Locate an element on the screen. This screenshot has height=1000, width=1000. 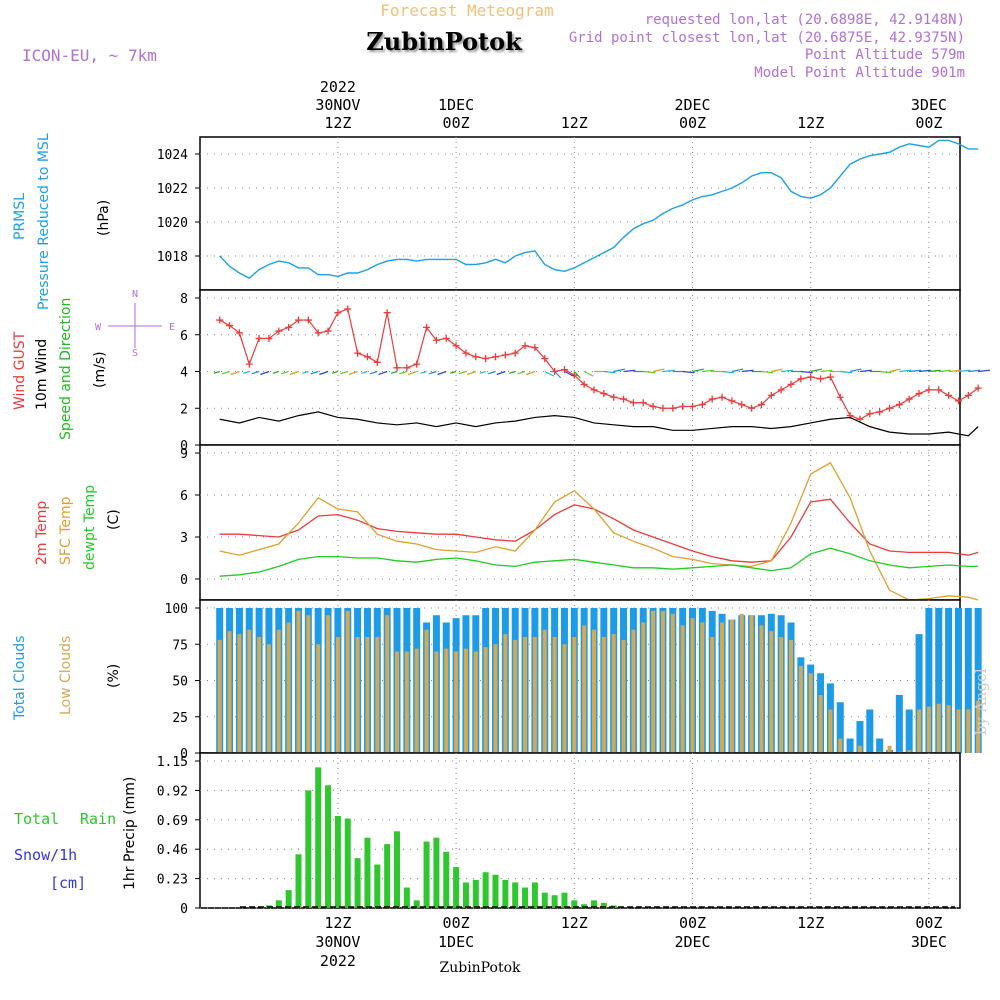
compass-north: N is located at coordinates (135, 294).